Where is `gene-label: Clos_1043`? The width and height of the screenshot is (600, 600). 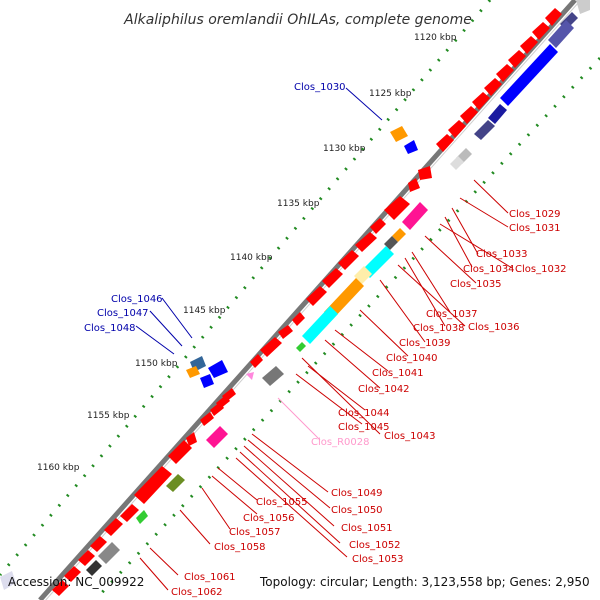 gene-label: Clos_1043 is located at coordinates (410, 436).